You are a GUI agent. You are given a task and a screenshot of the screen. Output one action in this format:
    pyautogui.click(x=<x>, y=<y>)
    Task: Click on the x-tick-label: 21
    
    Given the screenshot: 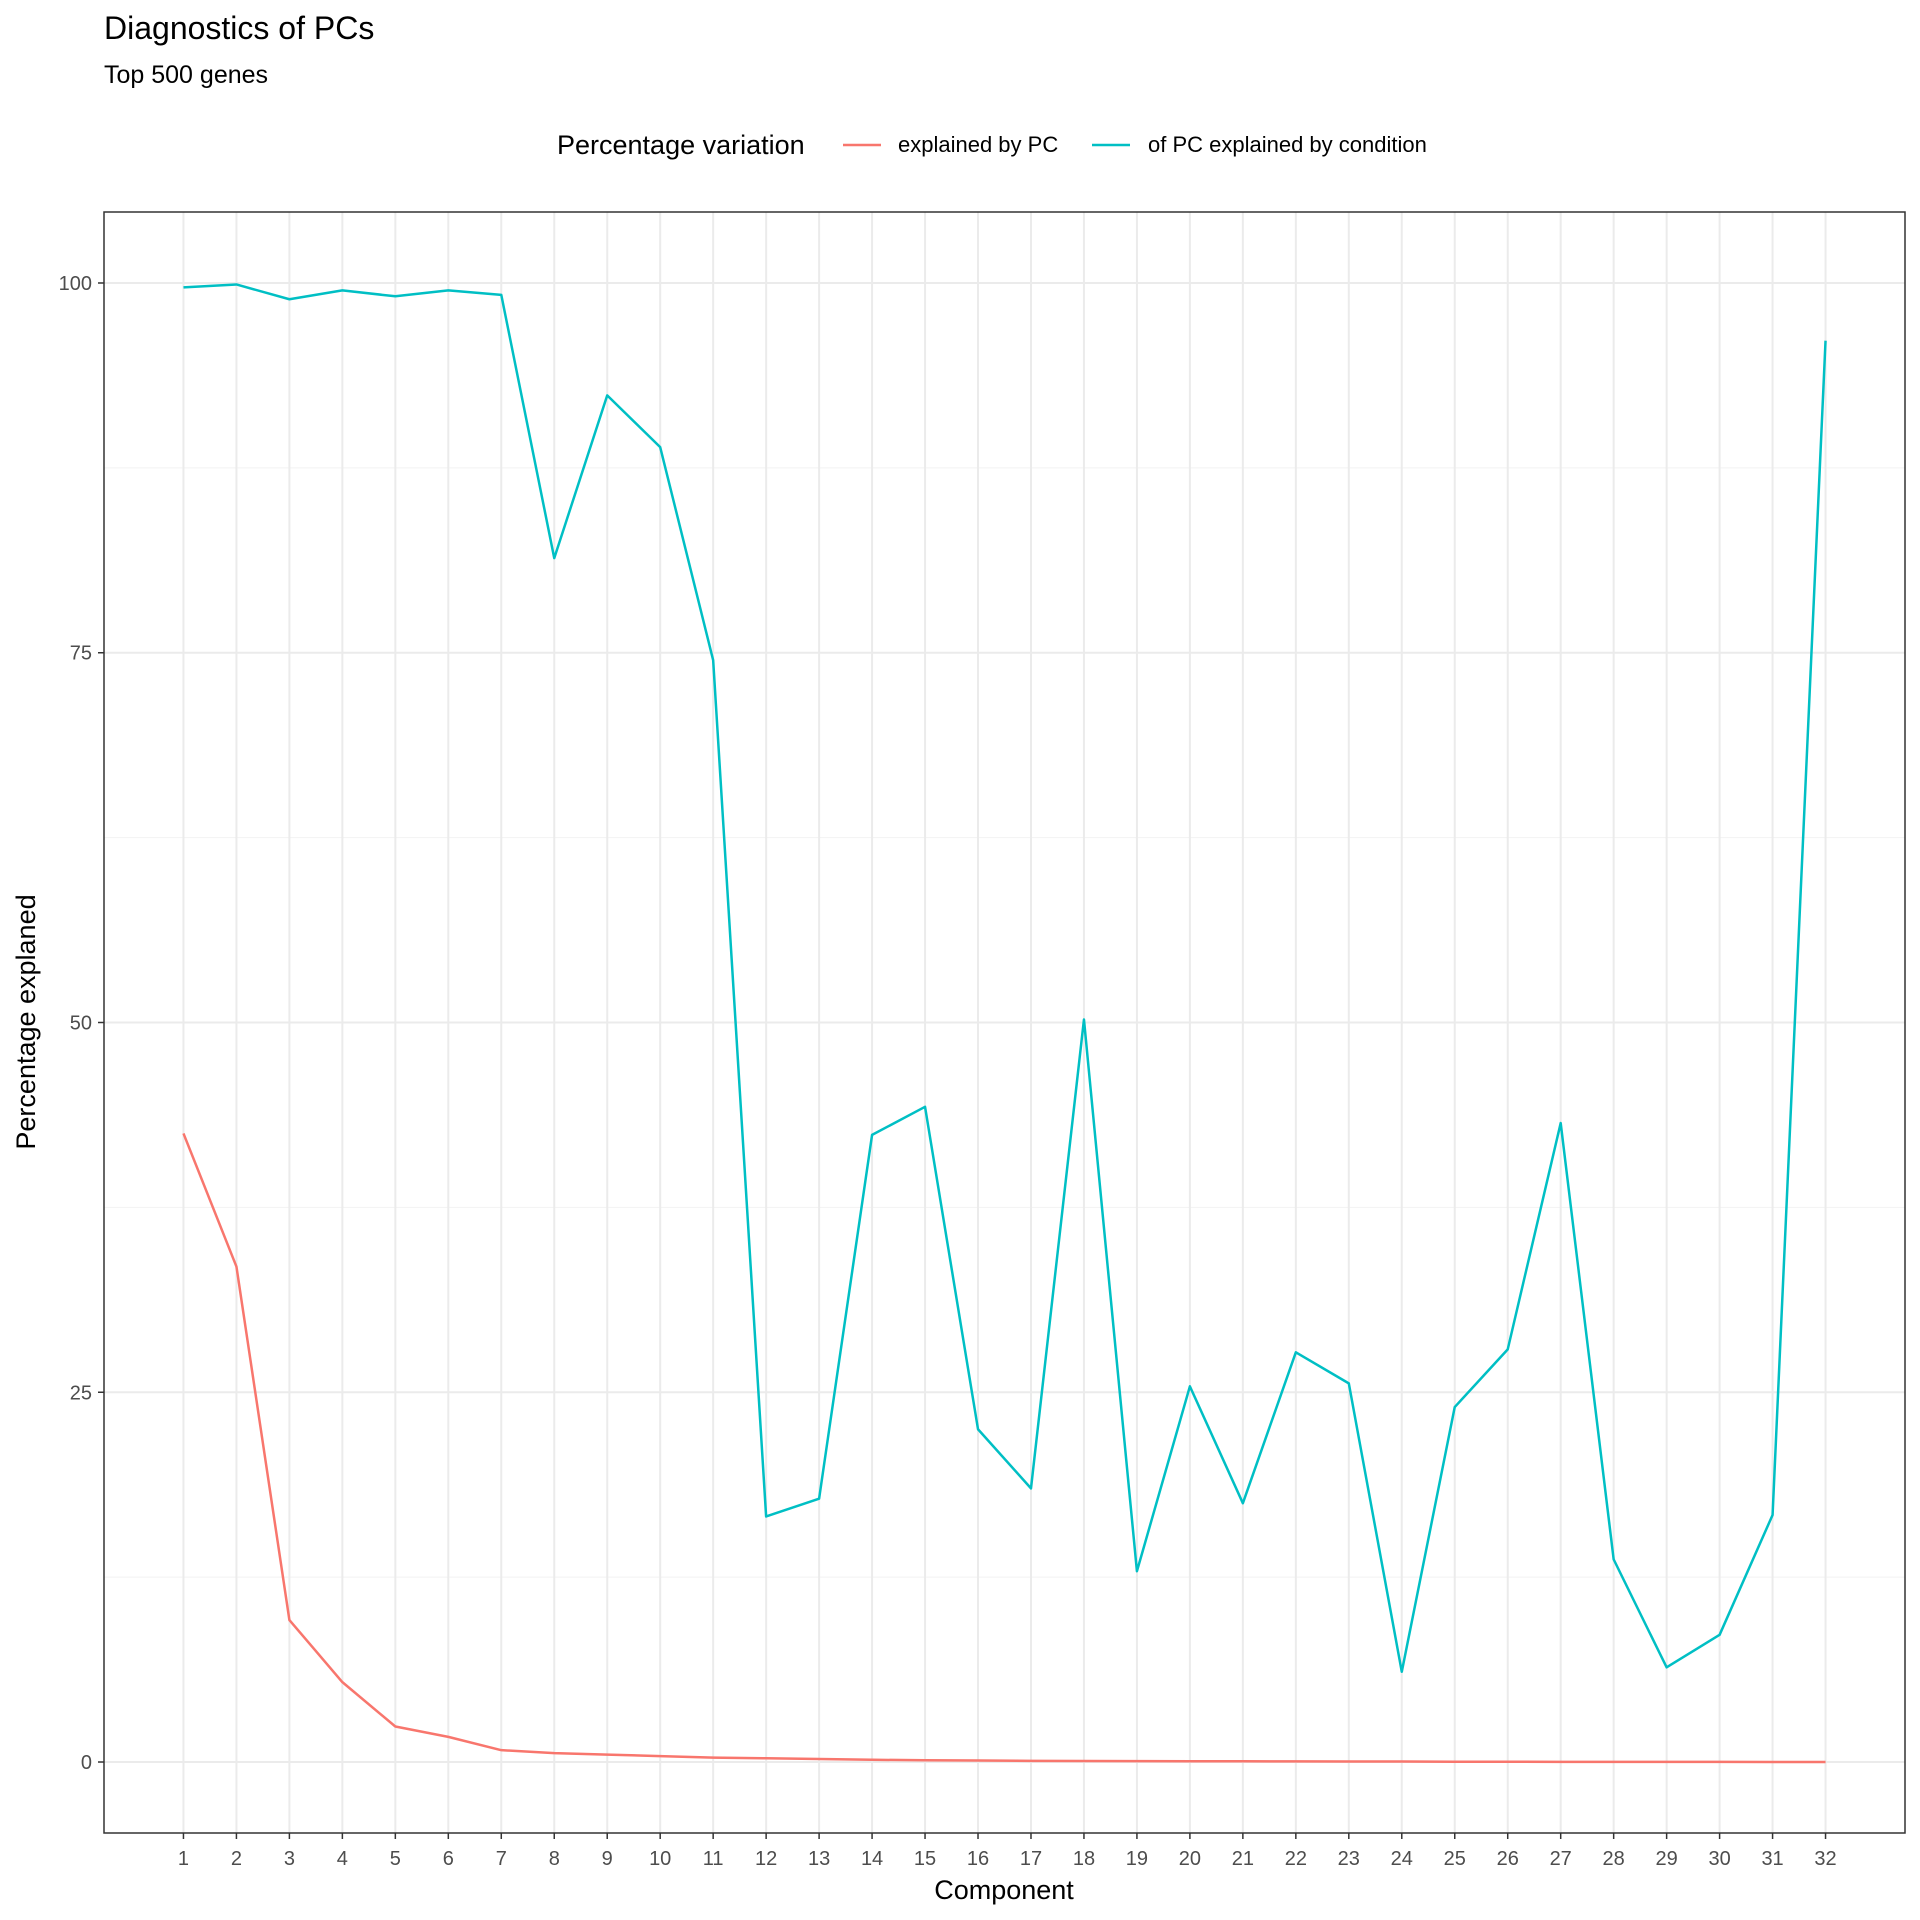 What is the action you would take?
    pyautogui.click(x=1243, y=1859)
    